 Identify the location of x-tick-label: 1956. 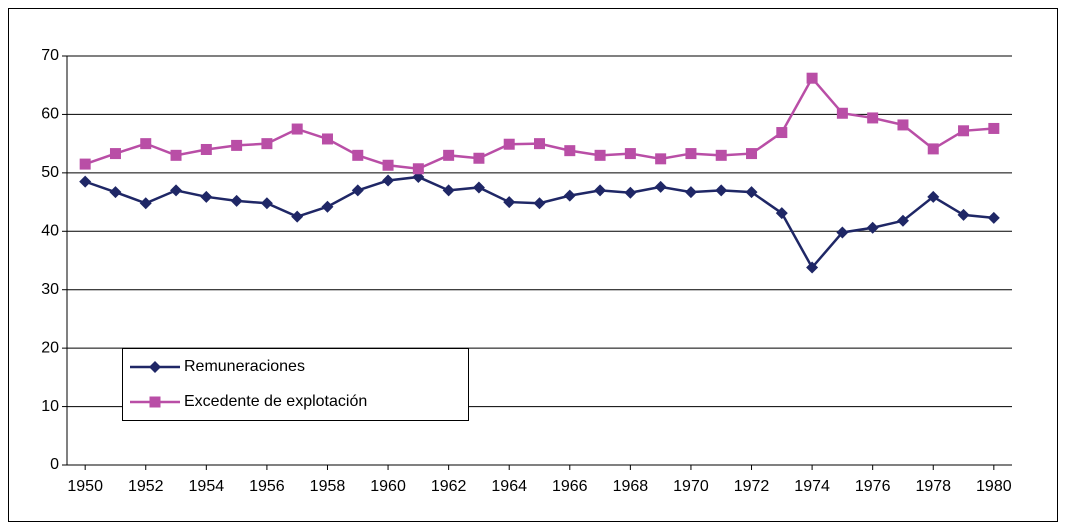
(267, 486).